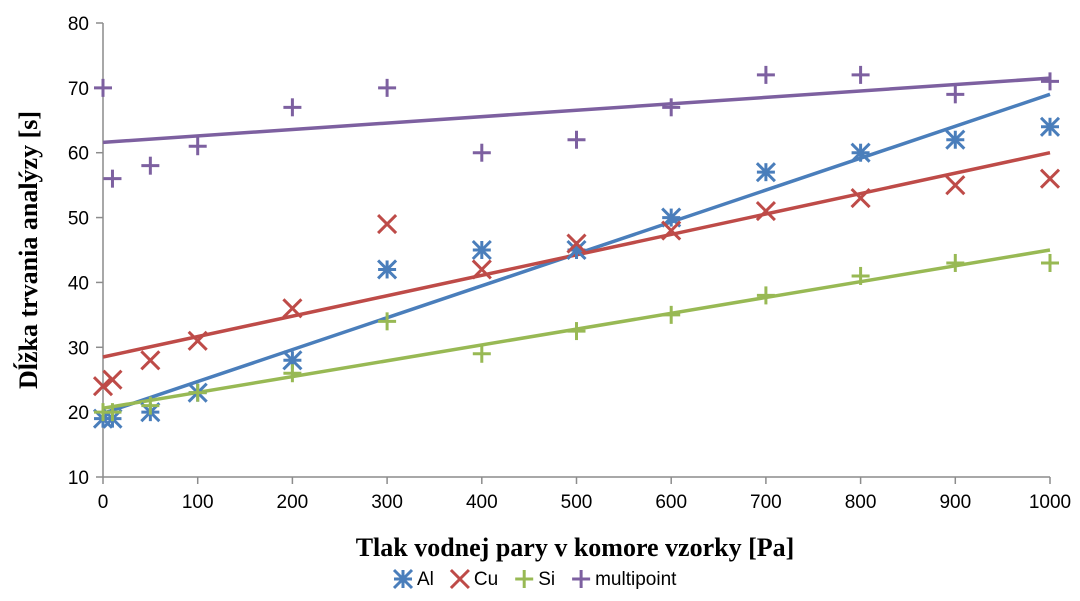  What do you see at coordinates (459, 579) in the screenshot?
I see `legend-marker-cu` at bounding box center [459, 579].